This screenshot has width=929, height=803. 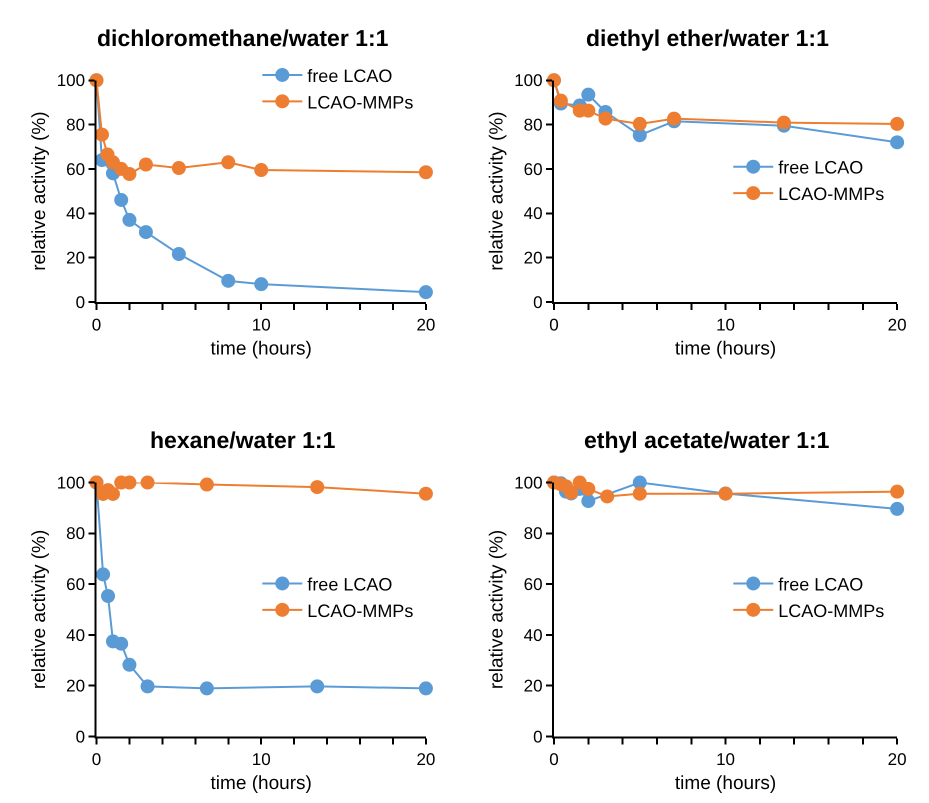 What do you see at coordinates (707, 440) in the screenshot?
I see `chart-title: ethyl acetate/water 1:1` at bounding box center [707, 440].